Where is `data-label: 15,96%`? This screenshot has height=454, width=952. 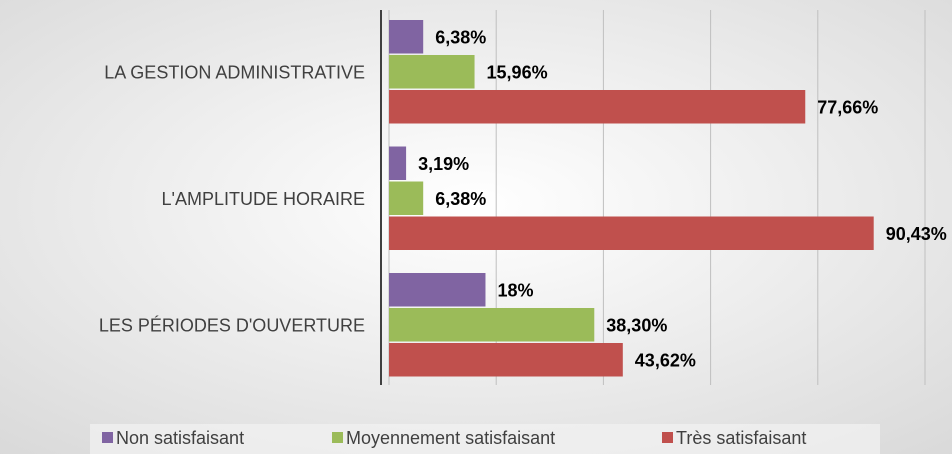
data-label: 15,96% is located at coordinates (517, 73).